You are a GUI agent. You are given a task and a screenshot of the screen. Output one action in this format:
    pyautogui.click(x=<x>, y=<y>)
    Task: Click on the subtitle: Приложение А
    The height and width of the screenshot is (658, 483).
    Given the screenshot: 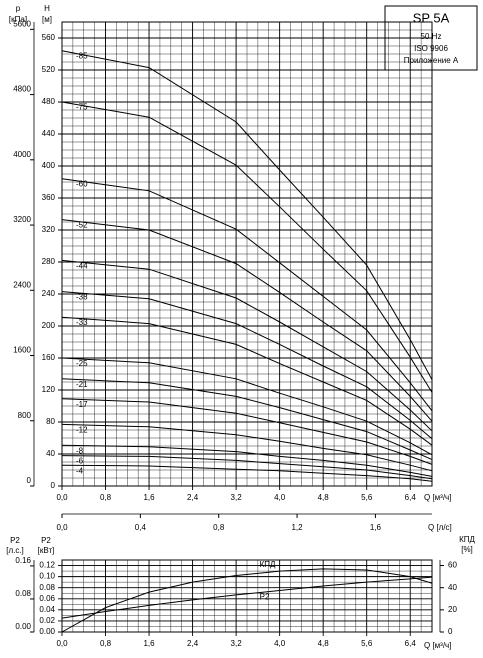 What is the action you would take?
    pyautogui.click(x=431, y=60)
    